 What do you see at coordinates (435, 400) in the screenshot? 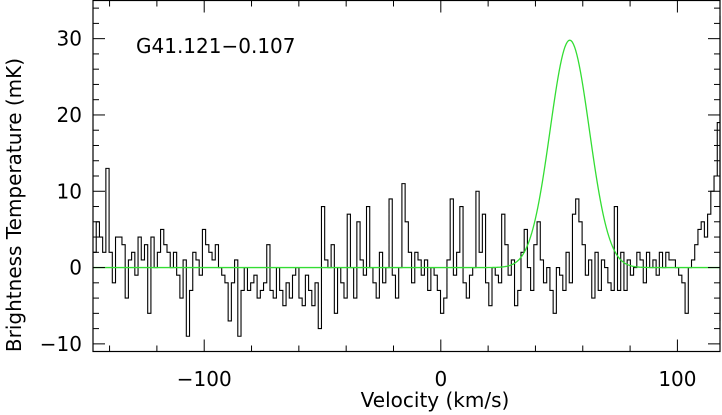
I see `x-axis-label: Velocity (km/s)` at bounding box center [435, 400].